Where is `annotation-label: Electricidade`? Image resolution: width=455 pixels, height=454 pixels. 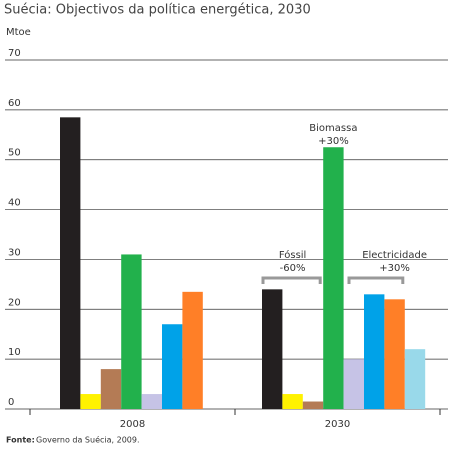
annotation-label: Electricidade is located at coordinates (394, 255).